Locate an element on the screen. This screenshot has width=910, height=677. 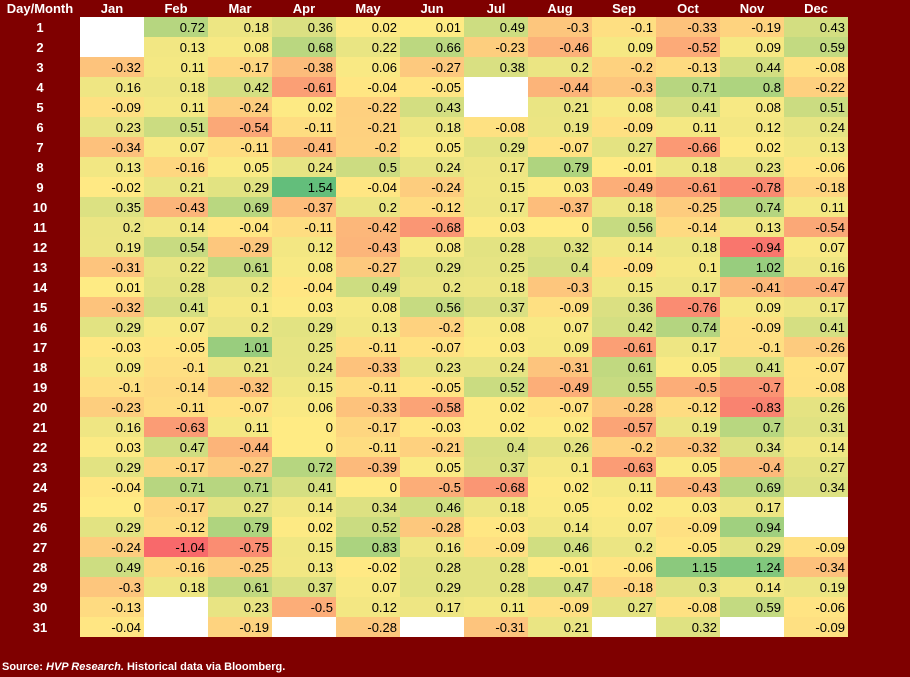
heatmap-cell: 0.44 is located at coordinates (752, 67).